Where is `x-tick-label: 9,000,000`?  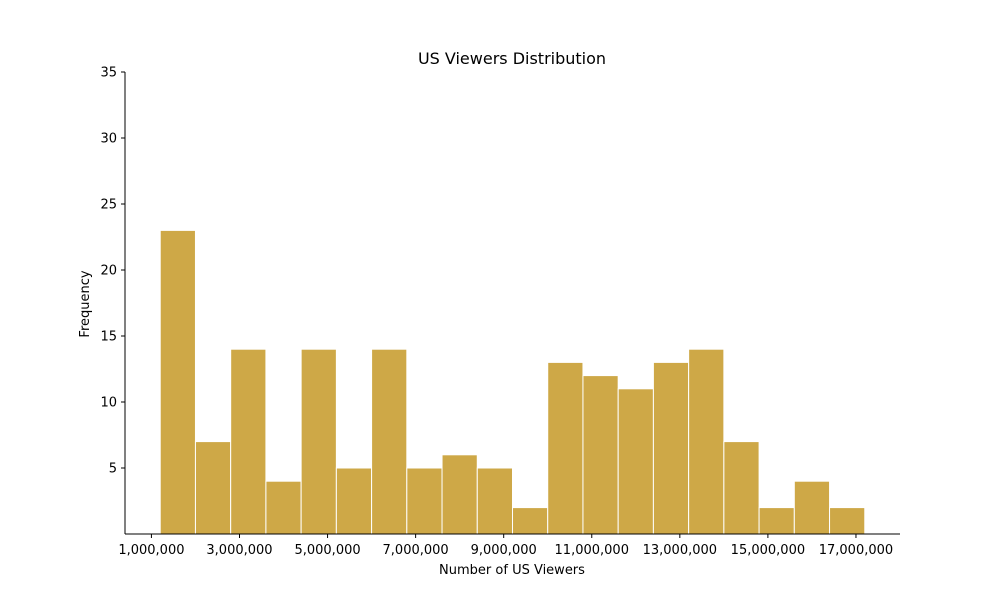
x-tick-label: 9,000,000 is located at coordinates (504, 550).